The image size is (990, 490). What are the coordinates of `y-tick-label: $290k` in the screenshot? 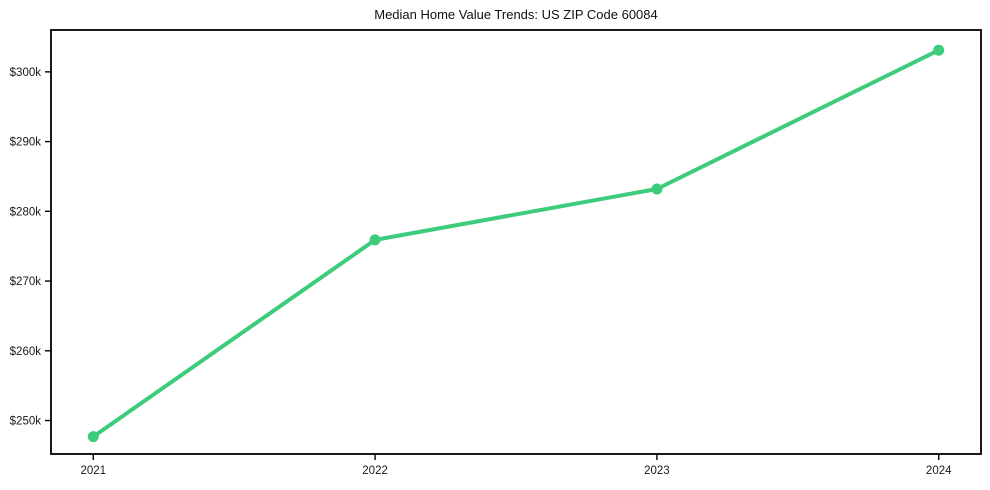 It's located at (26, 143).